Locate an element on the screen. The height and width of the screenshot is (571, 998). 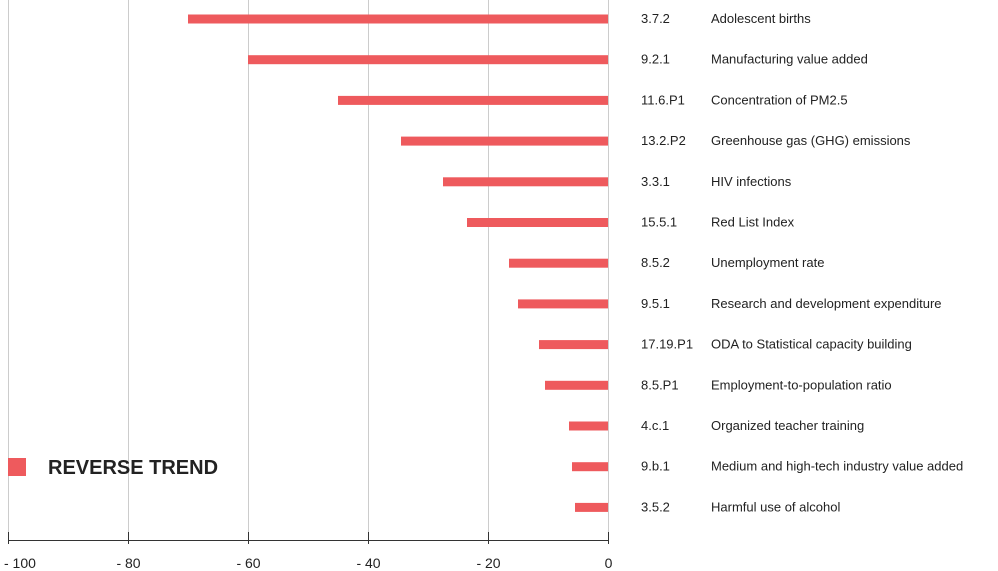
legend-label: REVERSE TREND is located at coordinates (133, 468).